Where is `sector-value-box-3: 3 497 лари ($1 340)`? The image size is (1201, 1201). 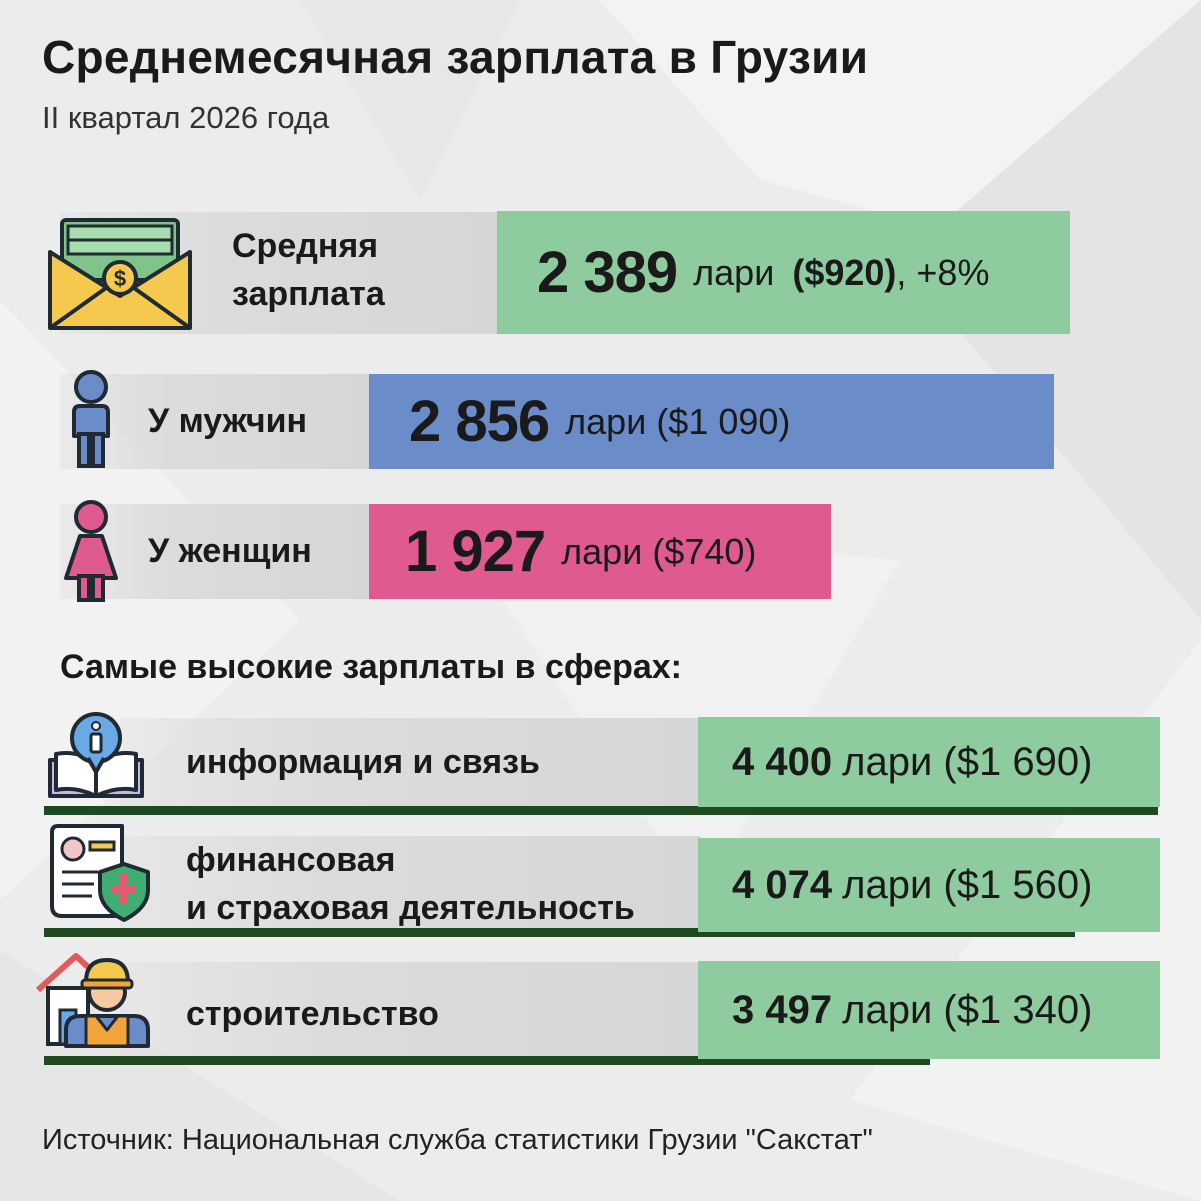 sector-value-box-3: 3 497 лари ($1 340) is located at coordinates (929, 1010).